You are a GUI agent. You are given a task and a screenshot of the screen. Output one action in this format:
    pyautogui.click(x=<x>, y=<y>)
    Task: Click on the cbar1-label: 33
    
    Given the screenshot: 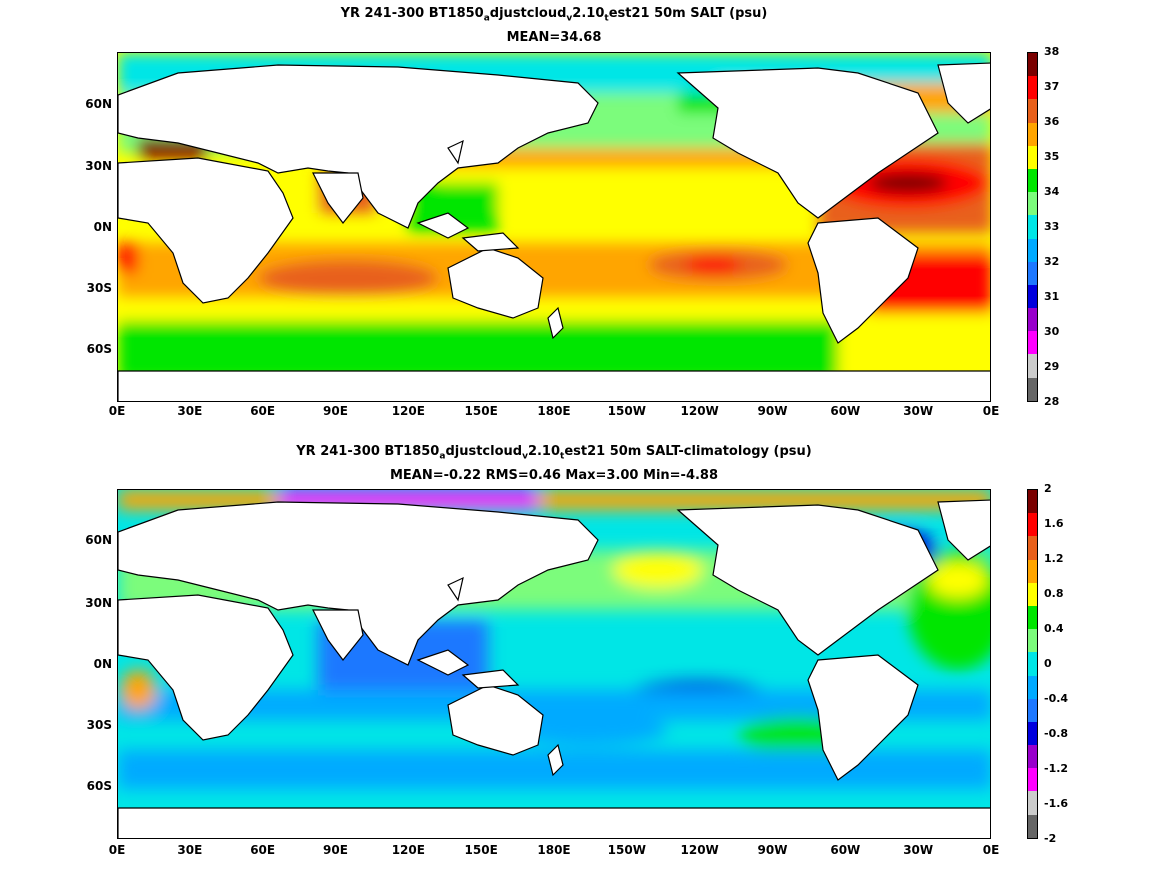 What is the action you would take?
    pyautogui.click(x=1052, y=226)
    